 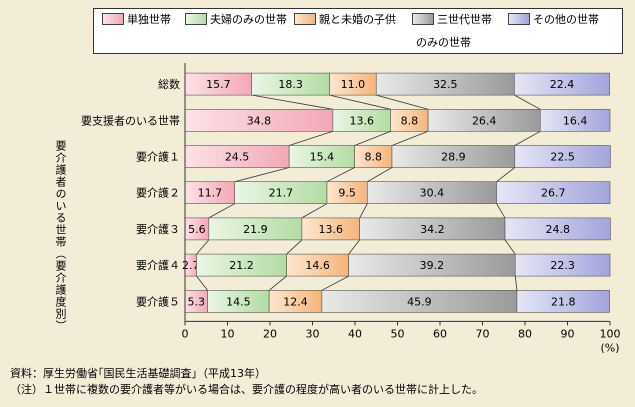 I want to click on data-label: 11.7, so click(x=210, y=193).